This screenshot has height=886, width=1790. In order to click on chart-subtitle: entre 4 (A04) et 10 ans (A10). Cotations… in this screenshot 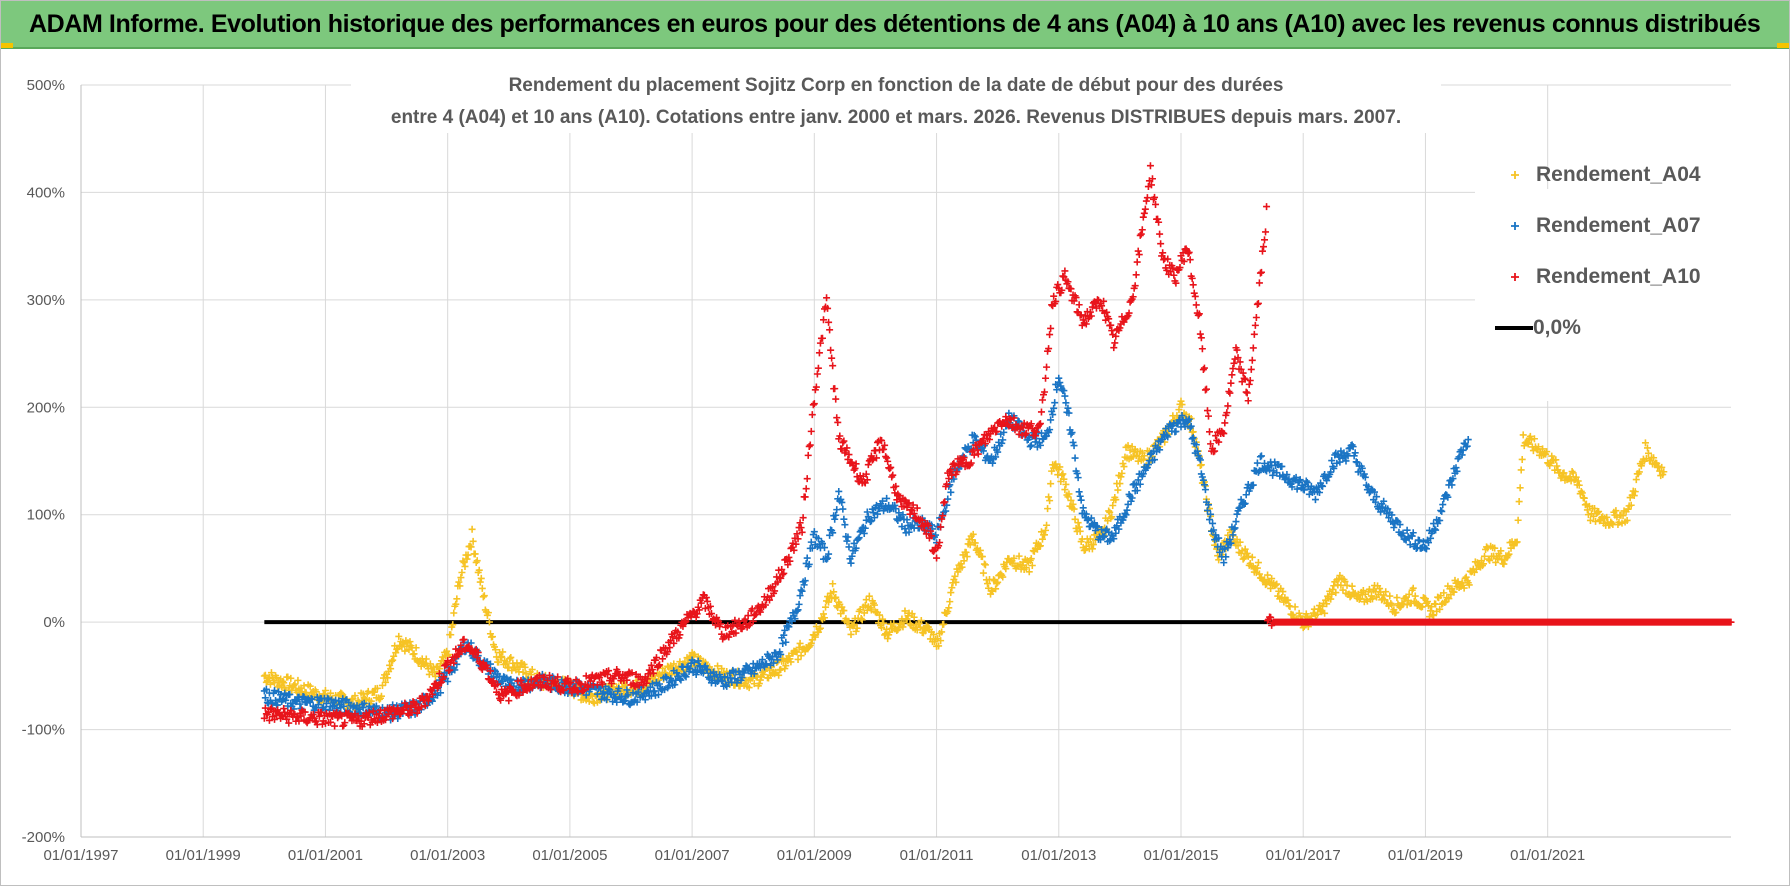, I will do `click(896, 117)`.